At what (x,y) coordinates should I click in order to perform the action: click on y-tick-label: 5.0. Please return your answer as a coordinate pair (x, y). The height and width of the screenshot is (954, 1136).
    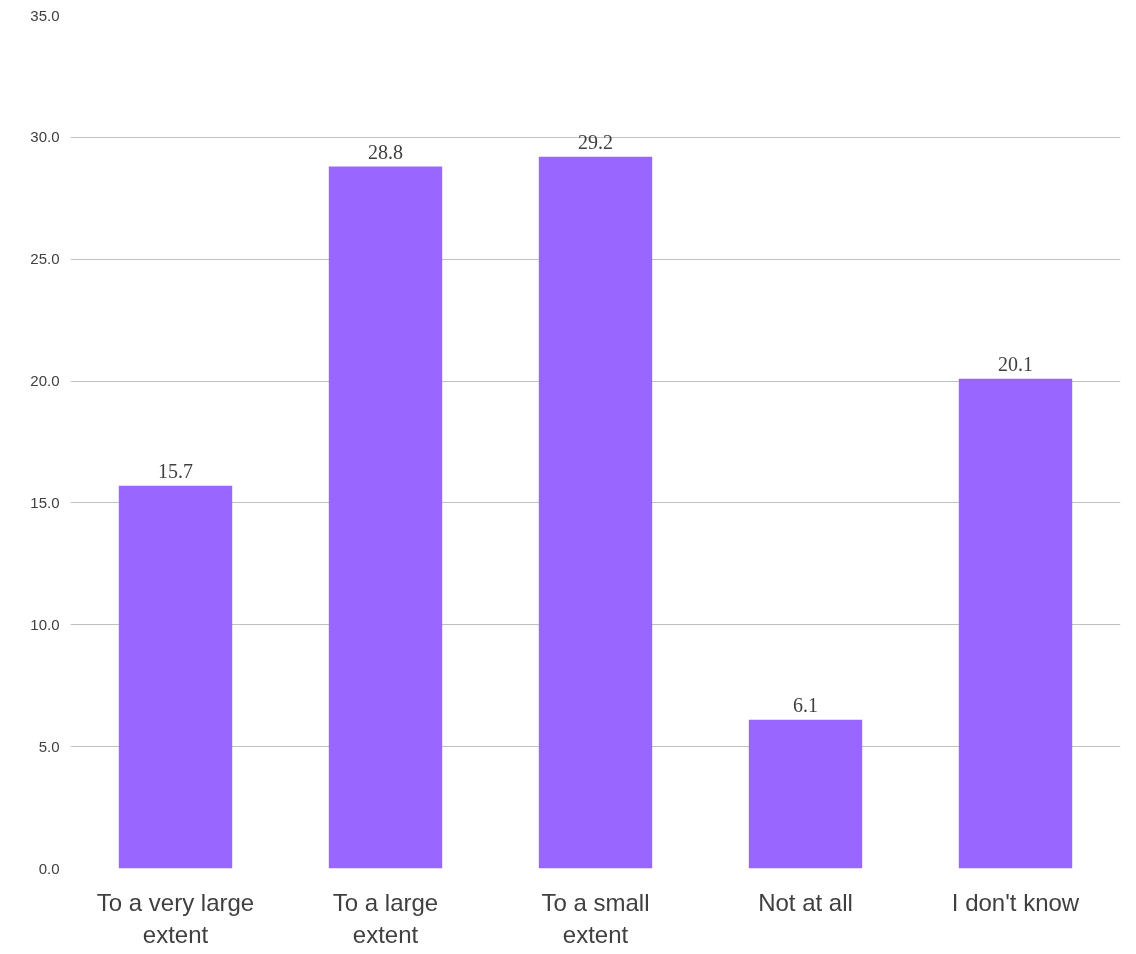
    Looking at the image, I should click on (49, 746).